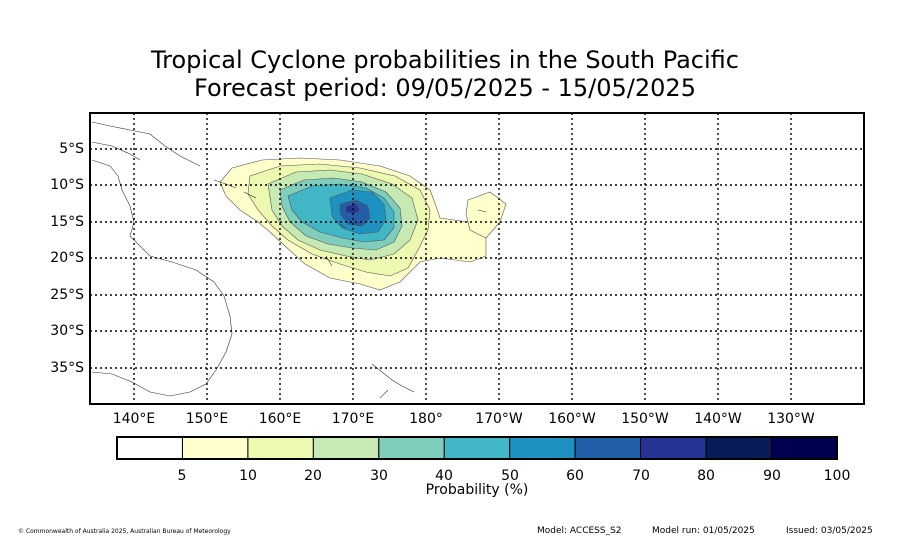 This screenshot has width=900, height=540. What do you see at coordinates (280, 419) in the screenshot?
I see `lon-label: 160°E` at bounding box center [280, 419].